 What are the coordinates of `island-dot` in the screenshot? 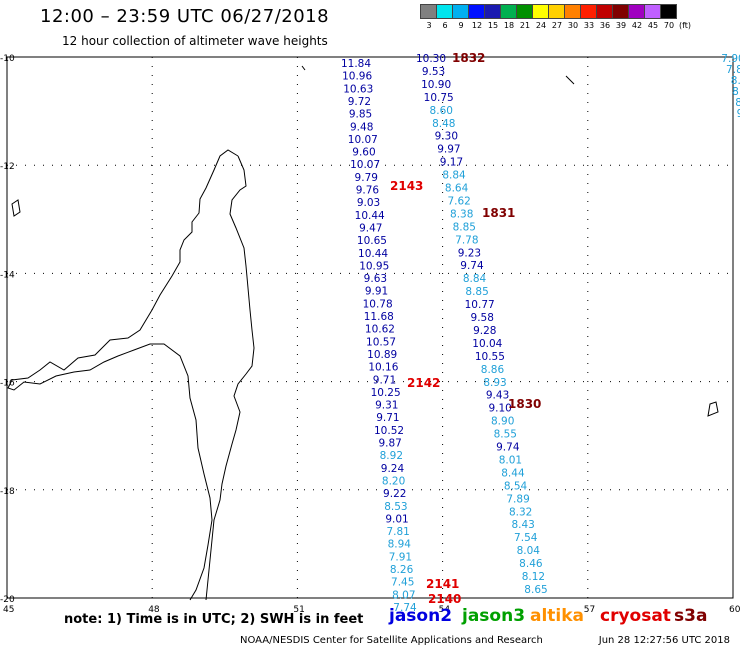 It's located at (303, 68).